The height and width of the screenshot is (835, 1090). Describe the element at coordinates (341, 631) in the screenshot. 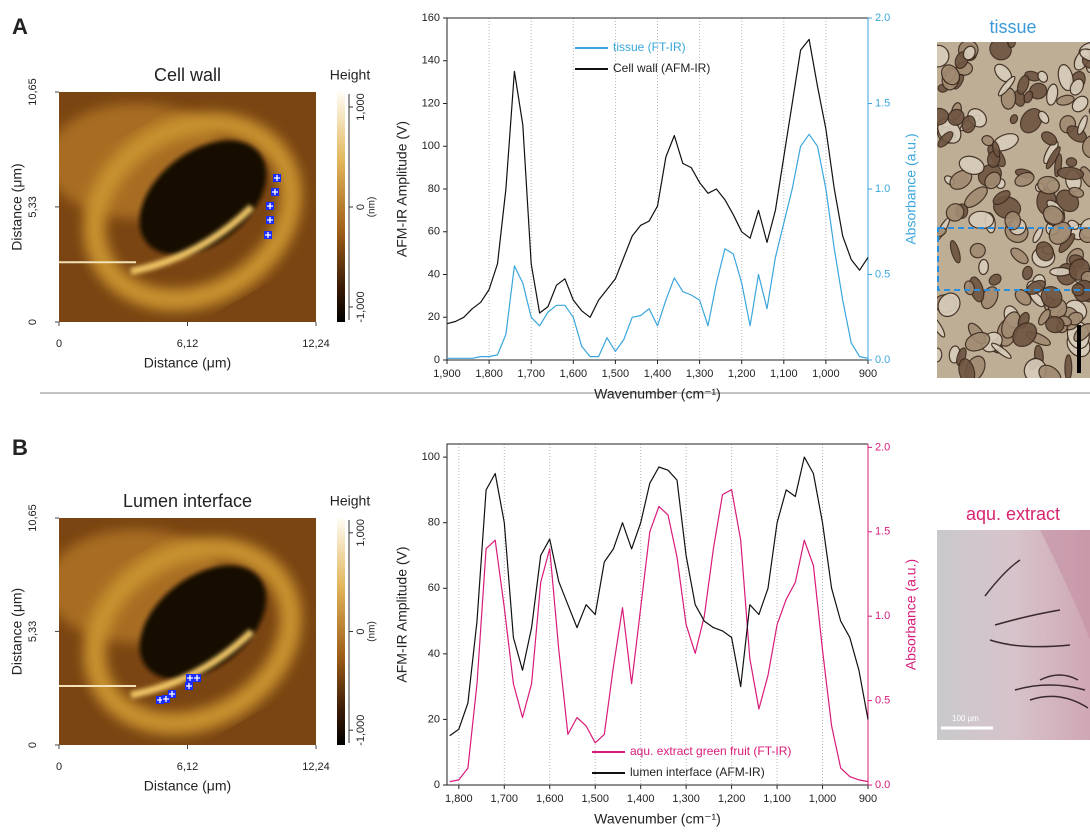

I see `colorbar` at that location.